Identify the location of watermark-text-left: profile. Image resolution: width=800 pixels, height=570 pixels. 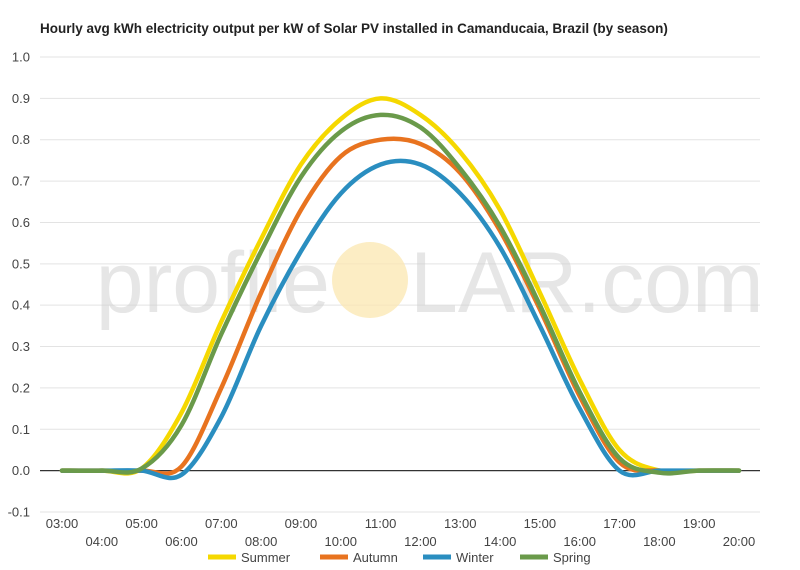
(213, 283).